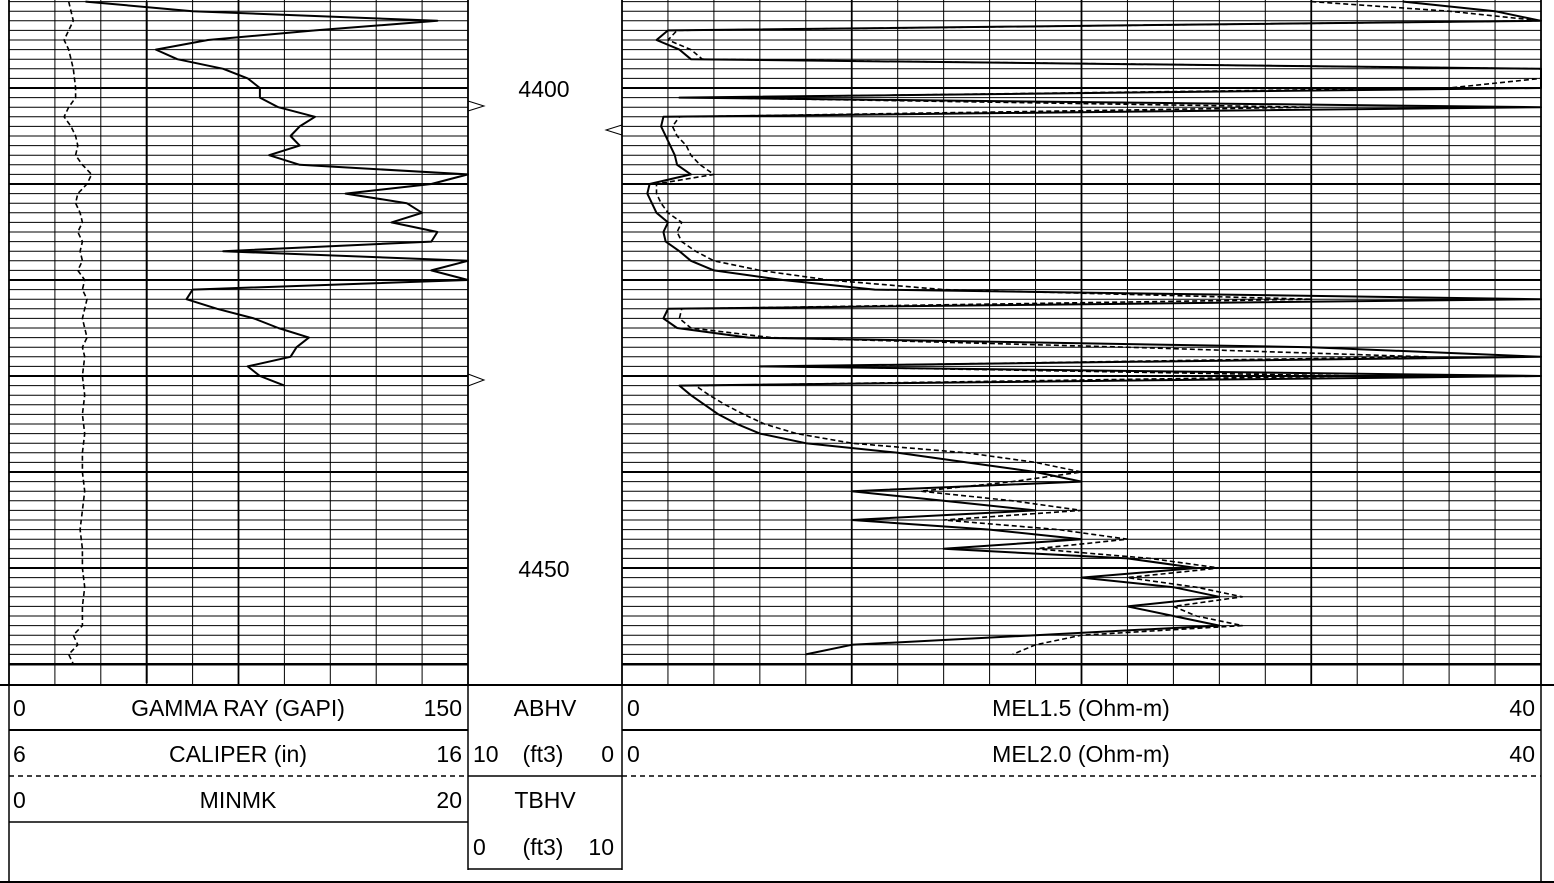  What do you see at coordinates (543, 89) in the screenshot?
I see `depth-label-4400: 4400` at bounding box center [543, 89].